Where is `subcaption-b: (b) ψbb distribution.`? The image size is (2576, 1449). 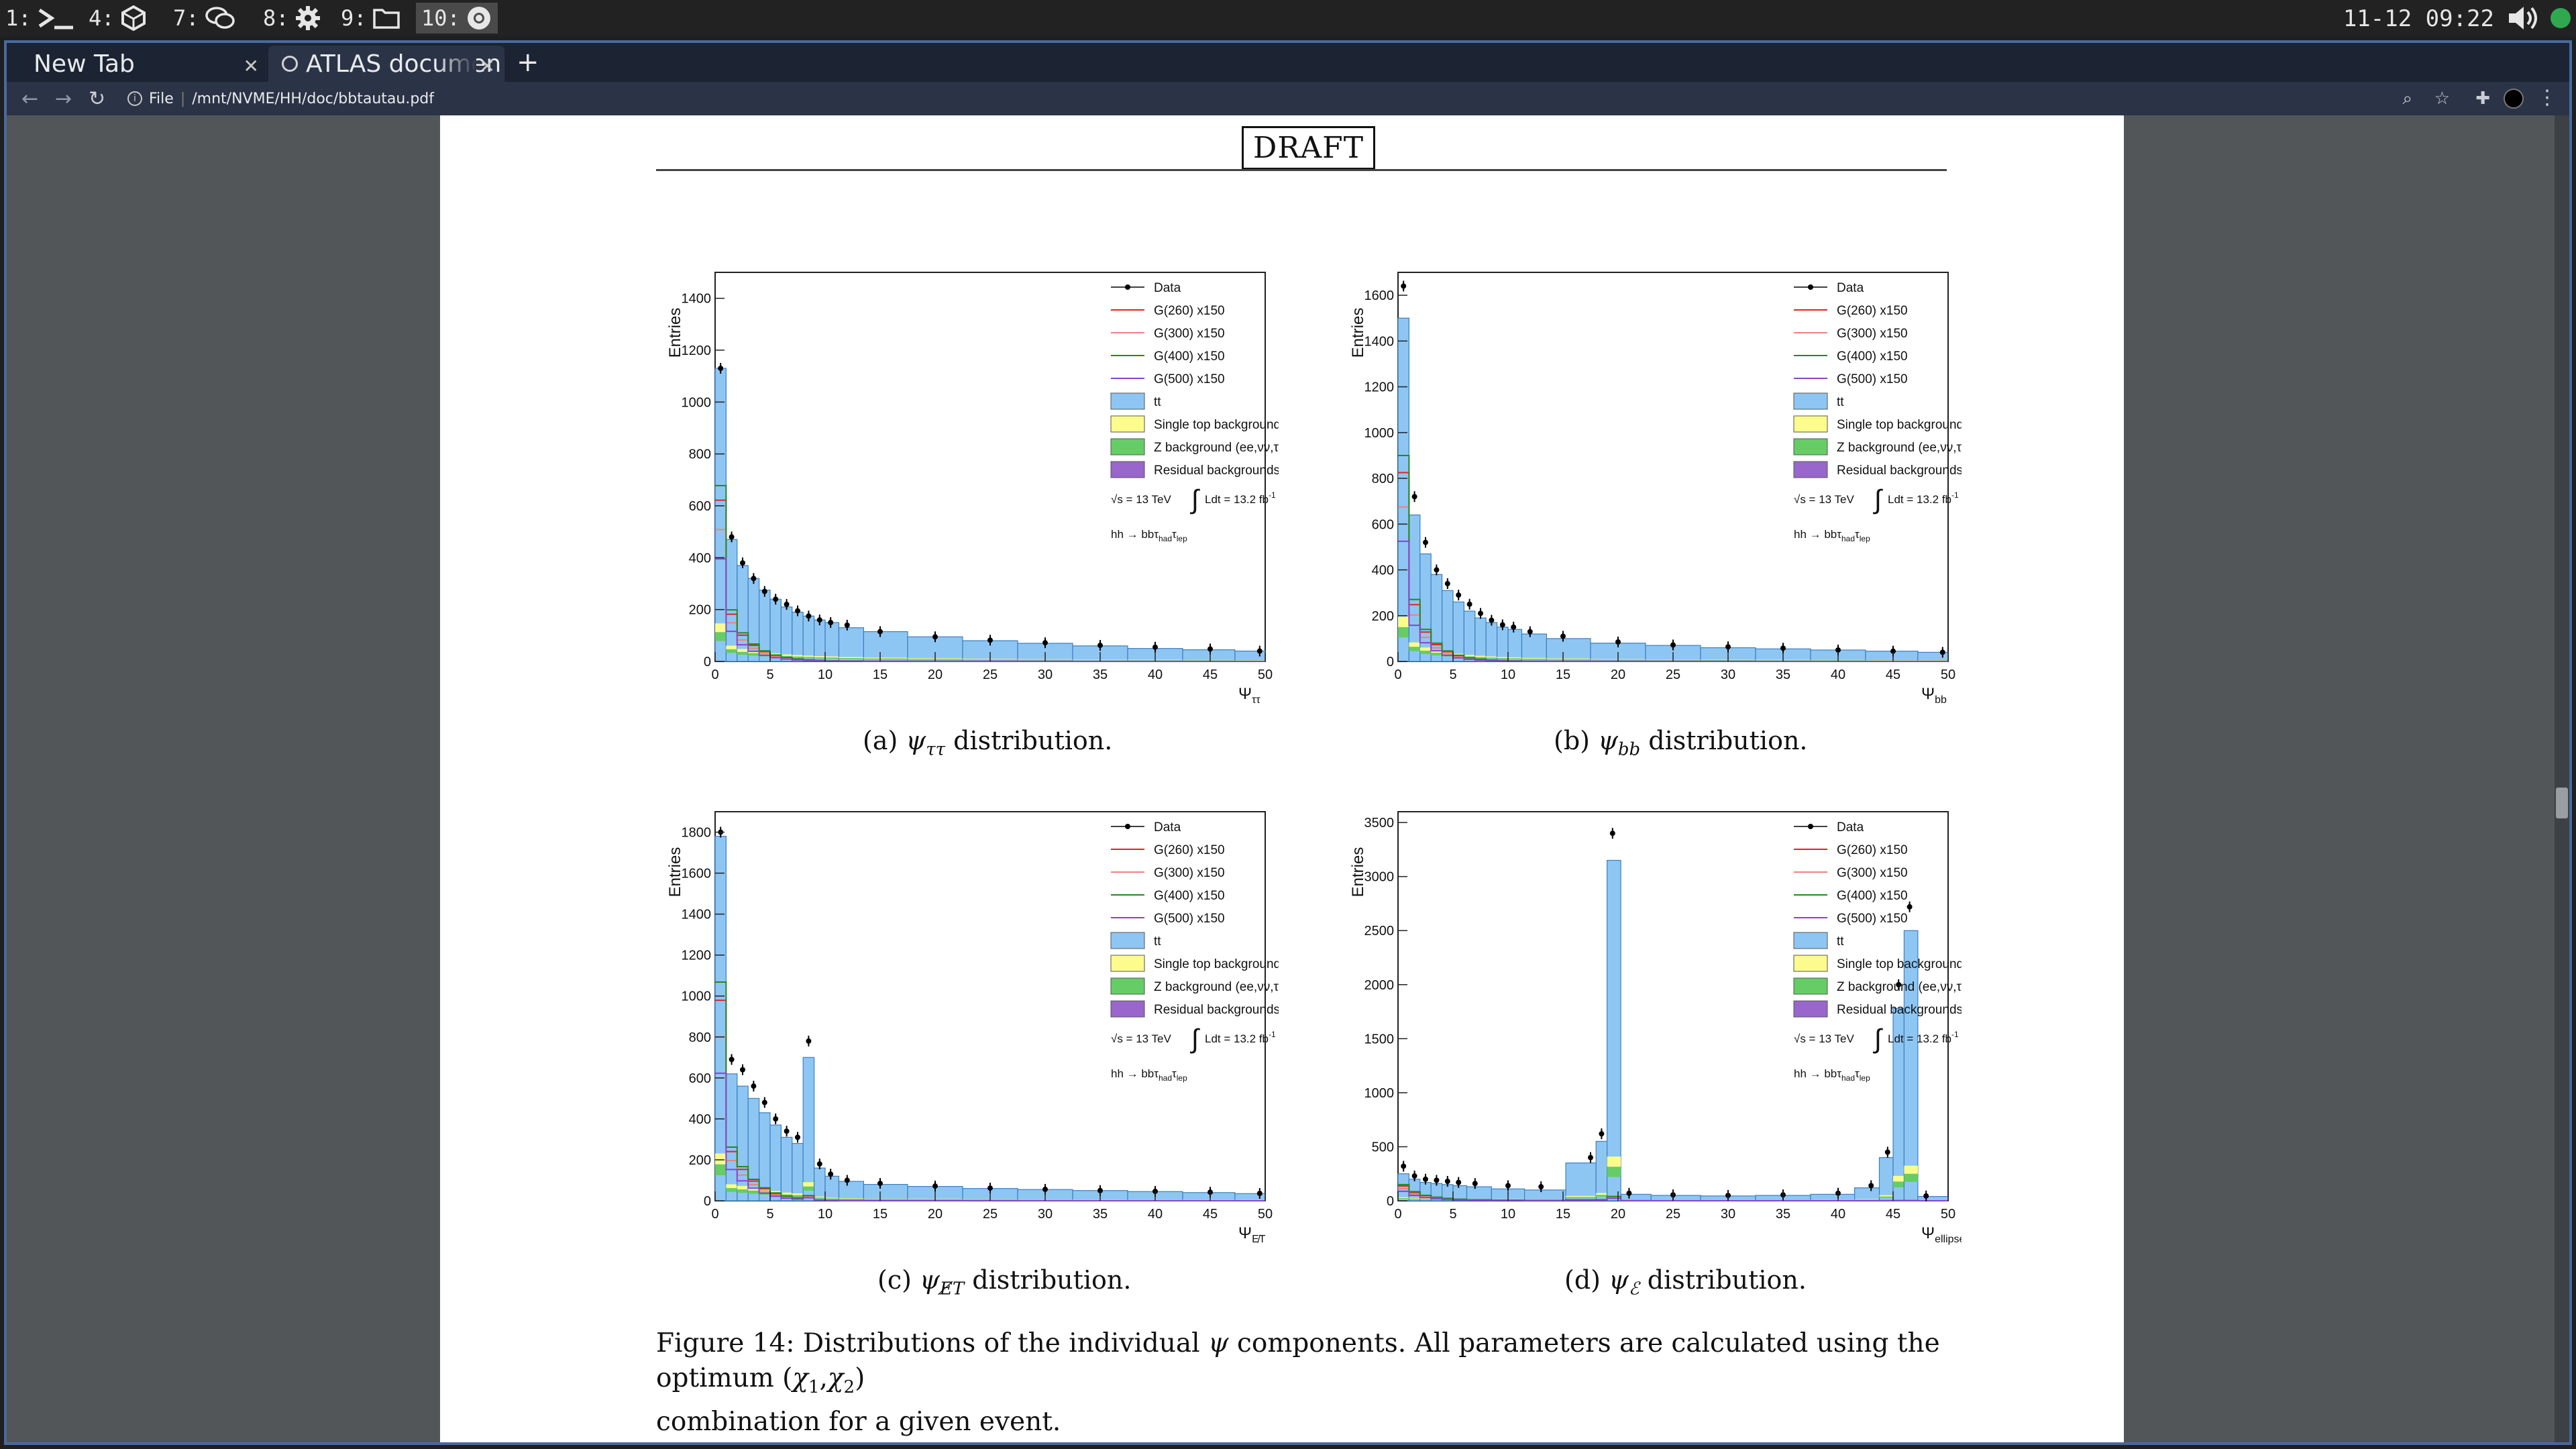
subcaption-b: (b) ψbb distribution. is located at coordinates (1681, 743).